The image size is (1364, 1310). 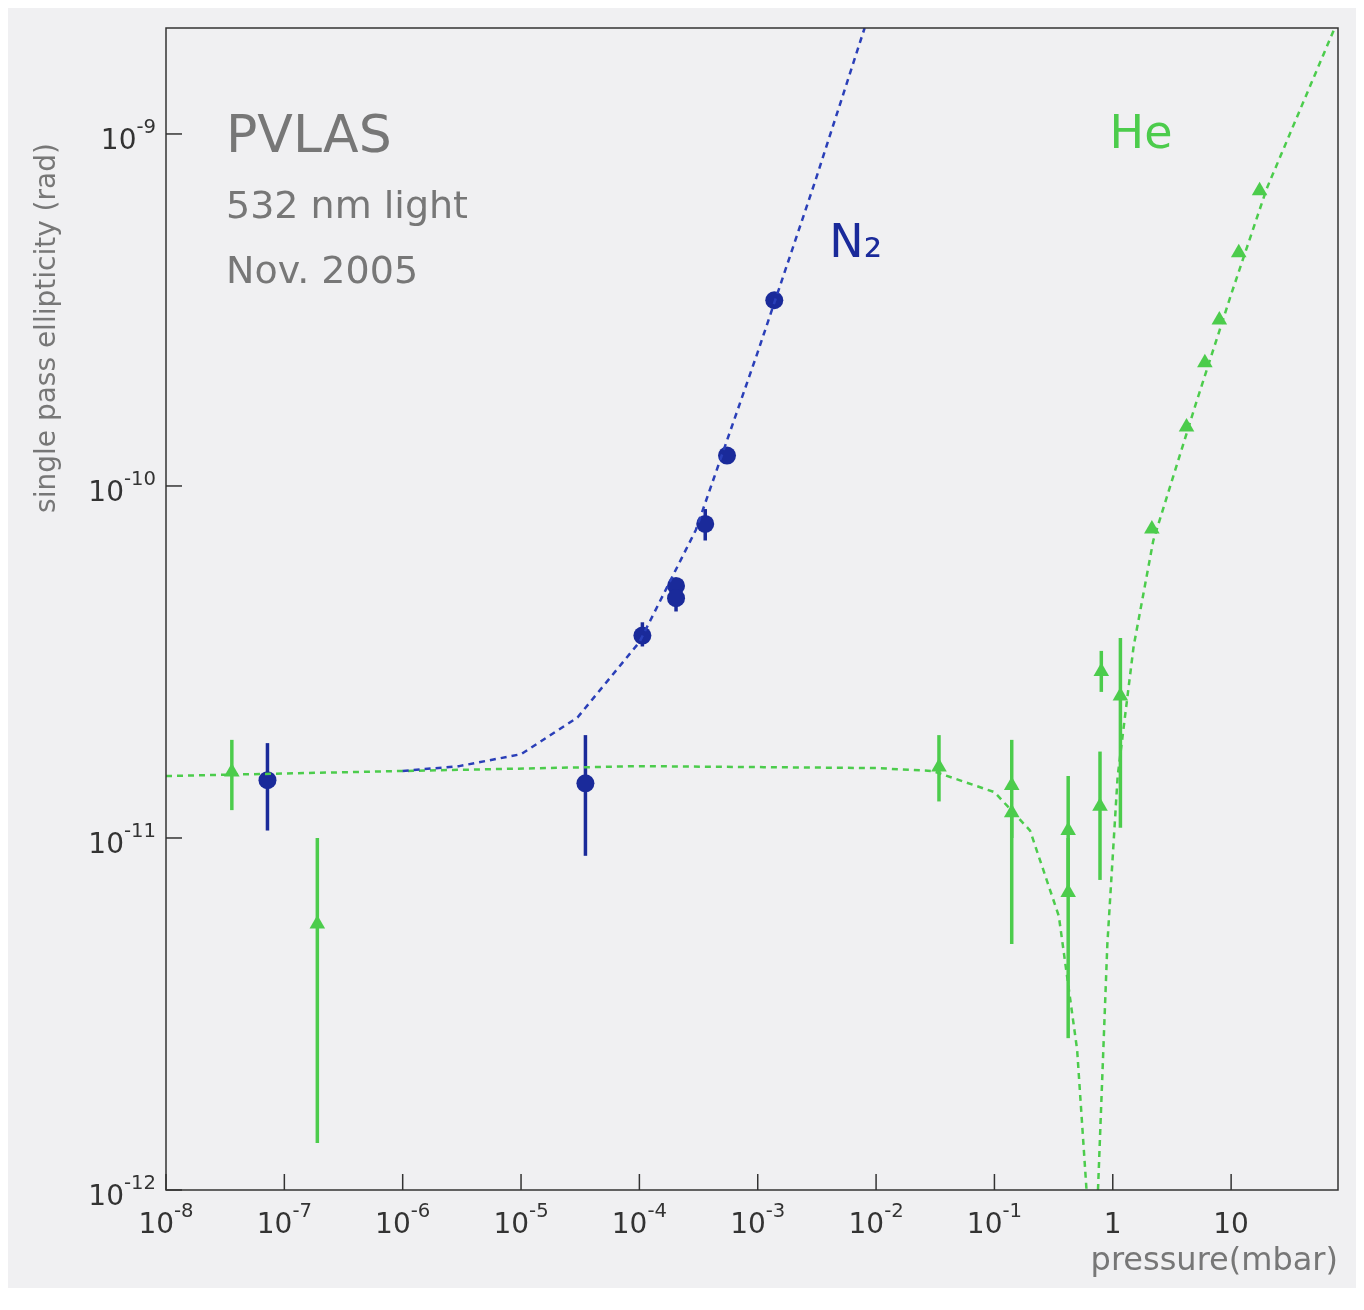 What do you see at coordinates (1231, 1224) in the screenshot?
I see `x-tick-label: 10` at bounding box center [1231, 1224].